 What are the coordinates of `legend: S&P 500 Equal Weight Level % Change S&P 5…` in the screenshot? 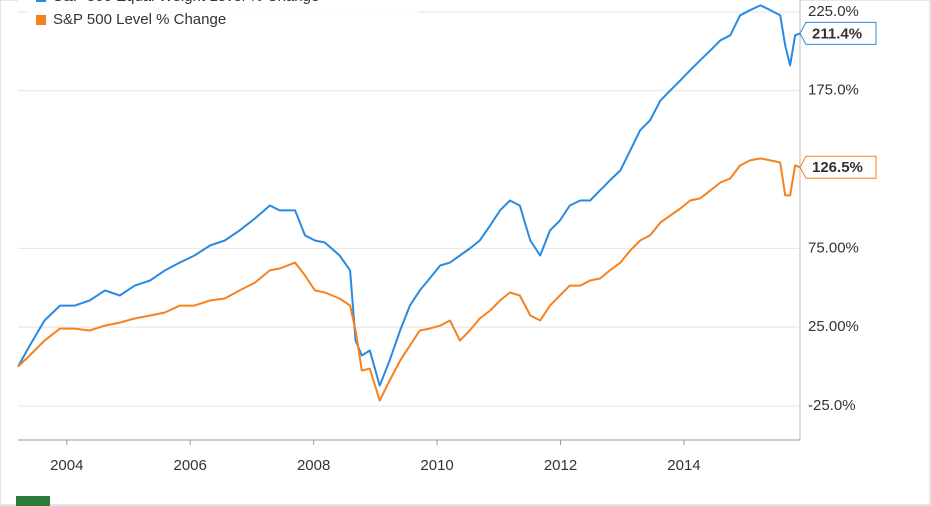 It's located at (223, 20).